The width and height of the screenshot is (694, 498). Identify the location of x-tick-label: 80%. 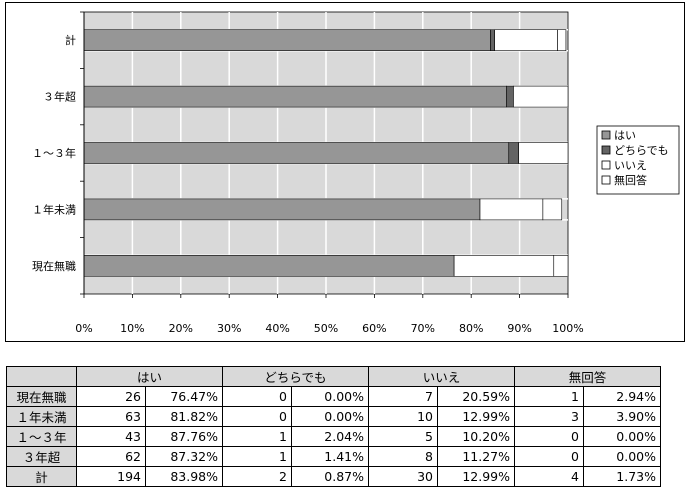
(471, 328).